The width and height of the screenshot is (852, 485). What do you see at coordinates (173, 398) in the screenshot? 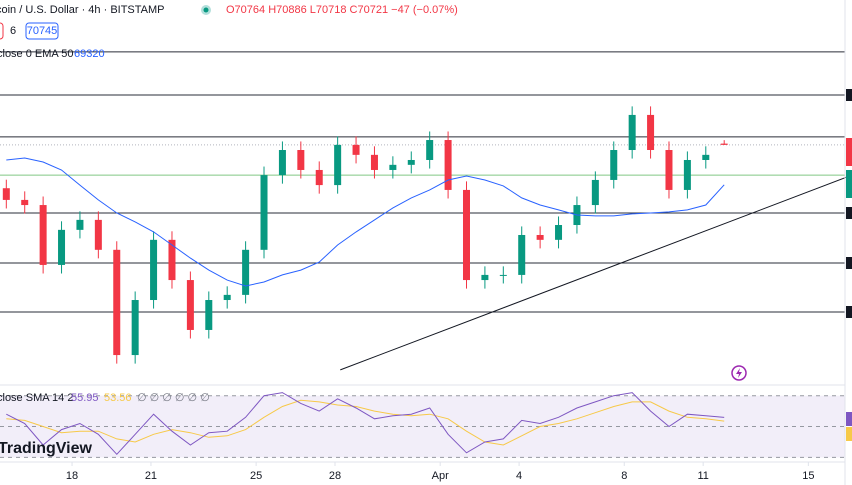
I see `rsi-empty-values: ∅ ∅ ∅ ∅ ∅ ∅` at bounding box center [173, 398].